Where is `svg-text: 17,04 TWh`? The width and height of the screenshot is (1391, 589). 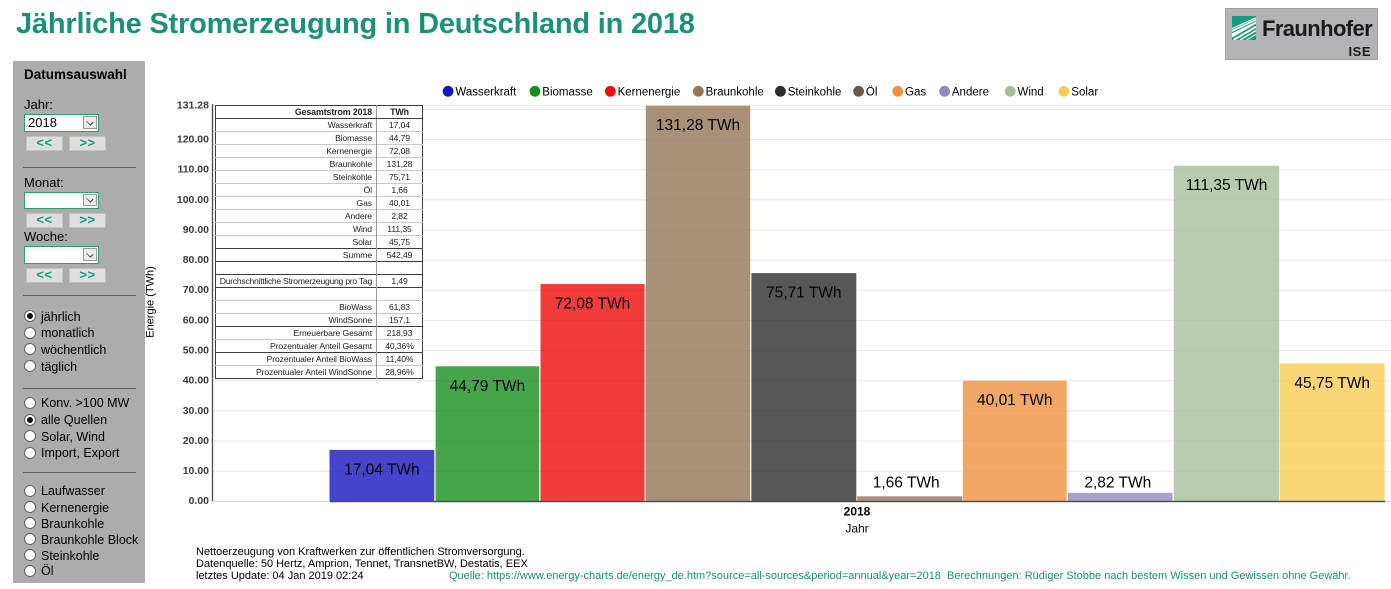 svg-text: 17,04 TWh is located at coordinates (382, 469).